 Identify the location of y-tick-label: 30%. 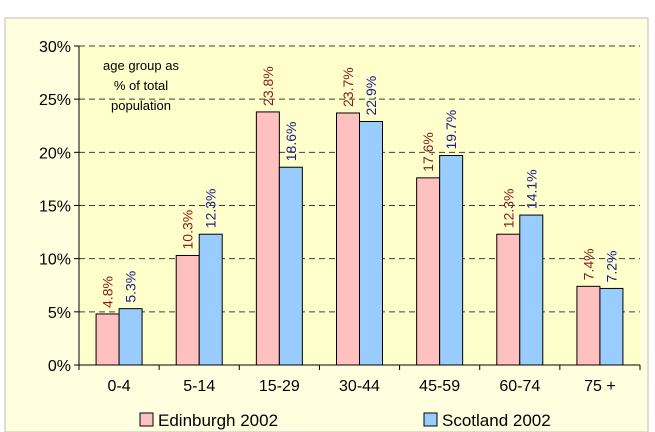
(55, 47).